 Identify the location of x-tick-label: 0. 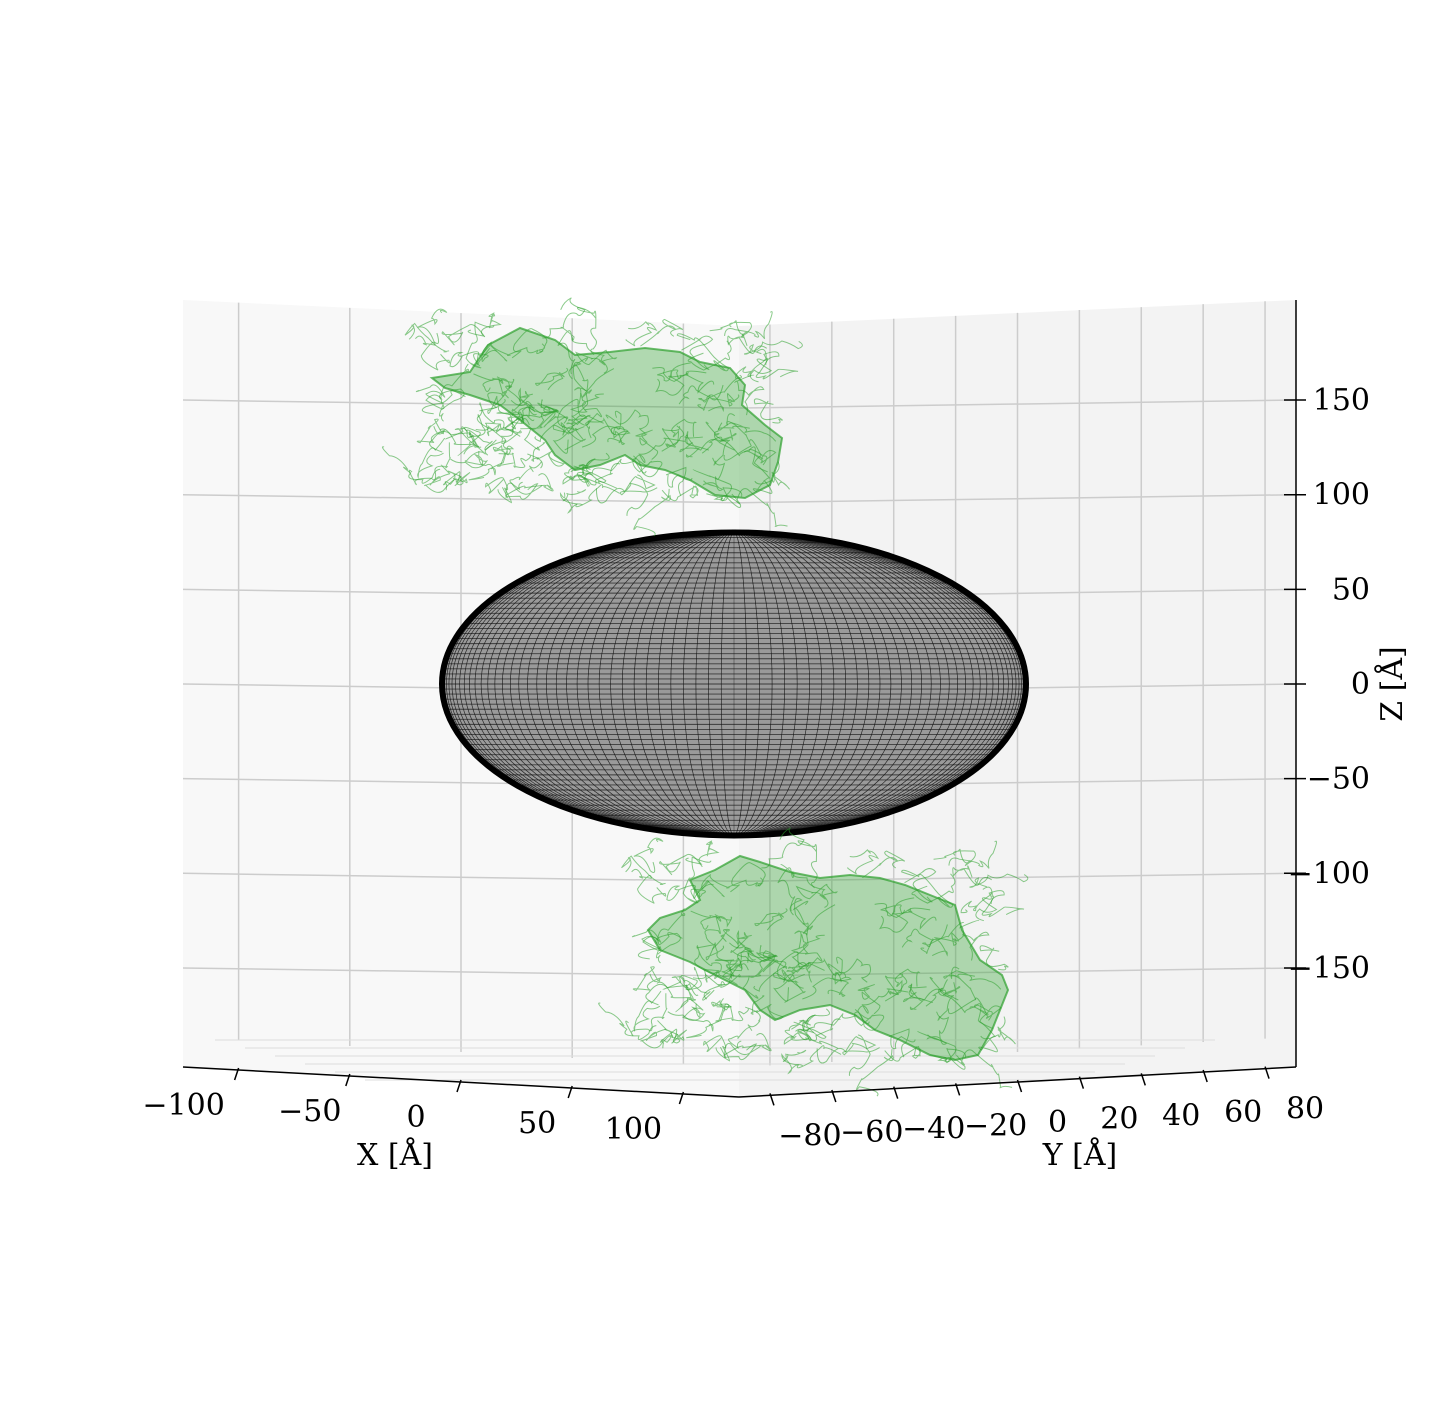
(415, 1117).